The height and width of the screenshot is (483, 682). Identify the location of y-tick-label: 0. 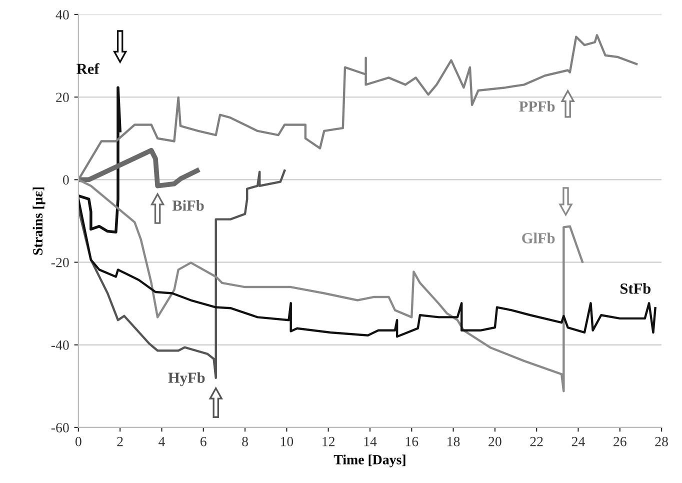
(65, 180).